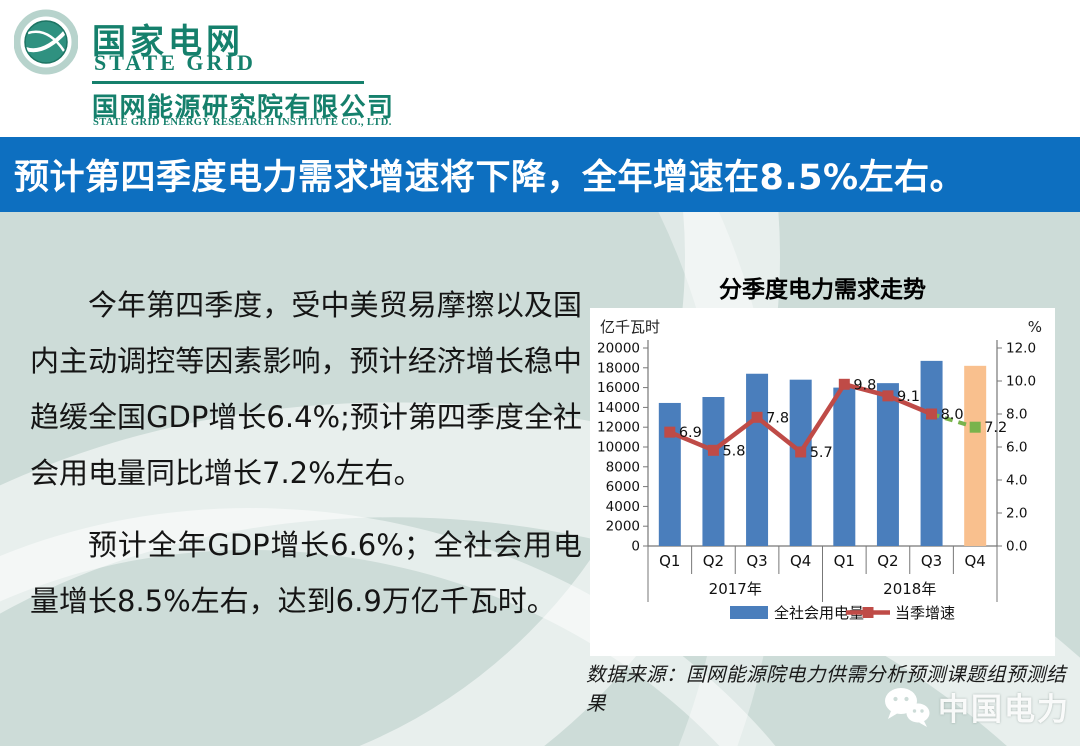 Image resolution: width=1080 pixels, height=746 pixels. I want to click on svg-text: 0.0, so click(1016, 547).